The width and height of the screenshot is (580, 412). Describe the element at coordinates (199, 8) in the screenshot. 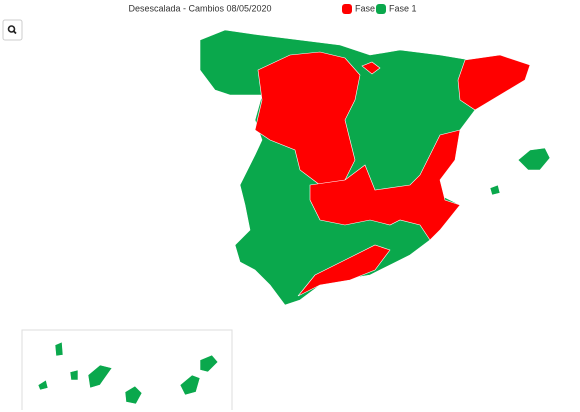

I see `title: Desescalada - Cambios 08/05/2020` at that location.